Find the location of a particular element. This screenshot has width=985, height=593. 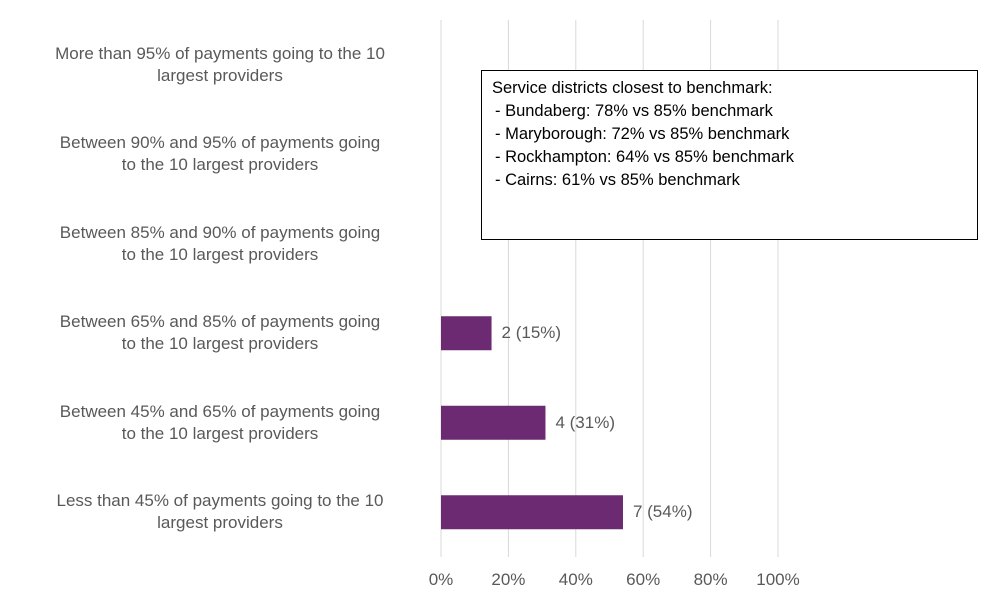

annotation-line: - Maryborough: 72% vs 85% benchmark is located at coordinates (642, 134).